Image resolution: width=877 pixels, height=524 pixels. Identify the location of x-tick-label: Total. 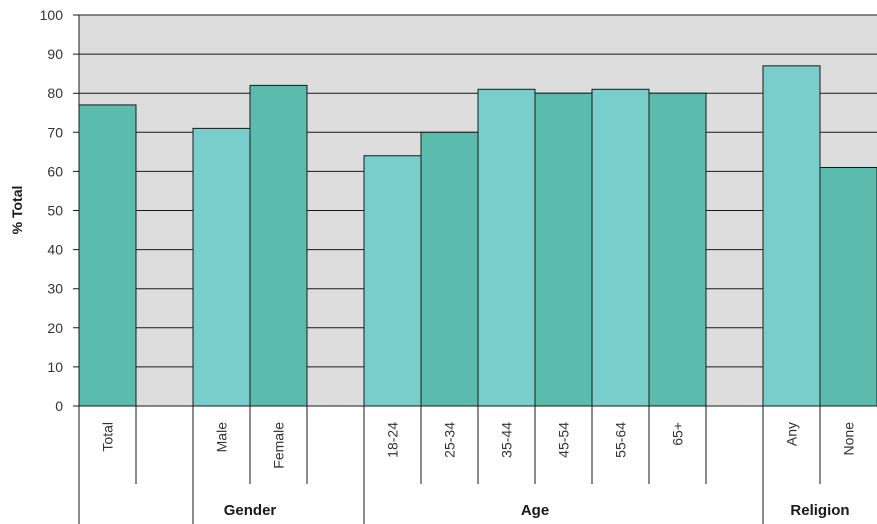
(108, 437).